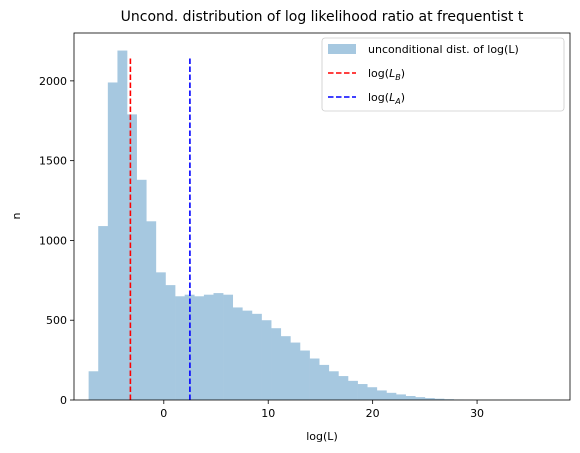 The image size is (580, 453). I want to click on x-tick-label: 20, so click(373, 413).